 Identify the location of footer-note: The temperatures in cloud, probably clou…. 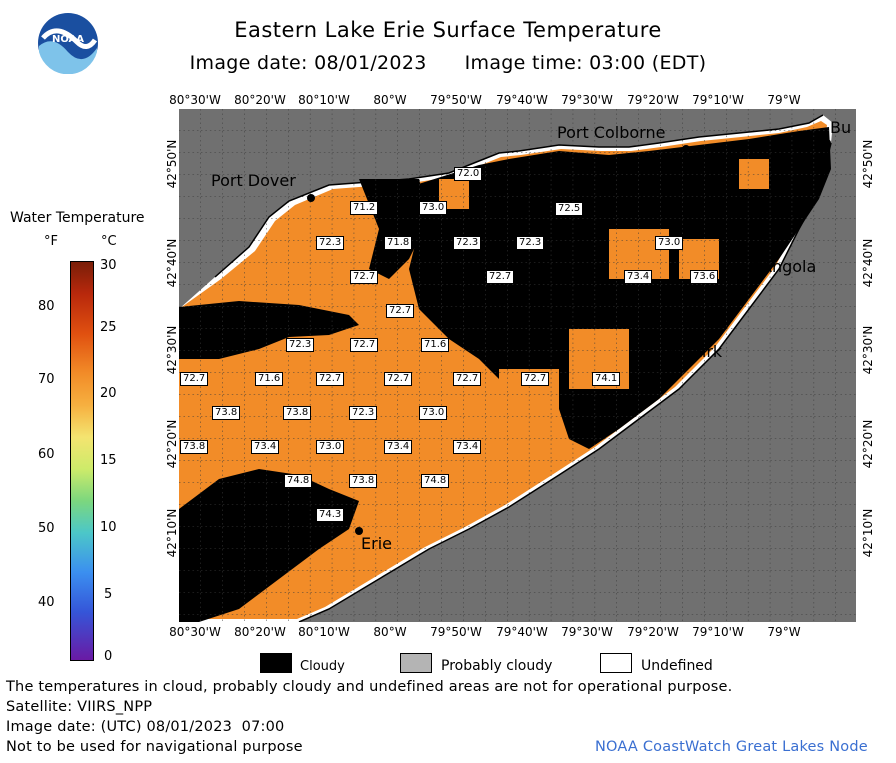
(369, 687).